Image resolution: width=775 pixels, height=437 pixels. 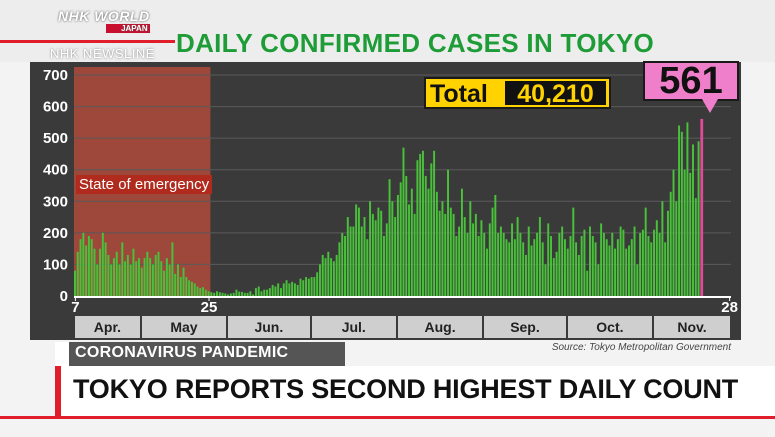 I want to click on month-label: Oct., so click(x=610, y=327).